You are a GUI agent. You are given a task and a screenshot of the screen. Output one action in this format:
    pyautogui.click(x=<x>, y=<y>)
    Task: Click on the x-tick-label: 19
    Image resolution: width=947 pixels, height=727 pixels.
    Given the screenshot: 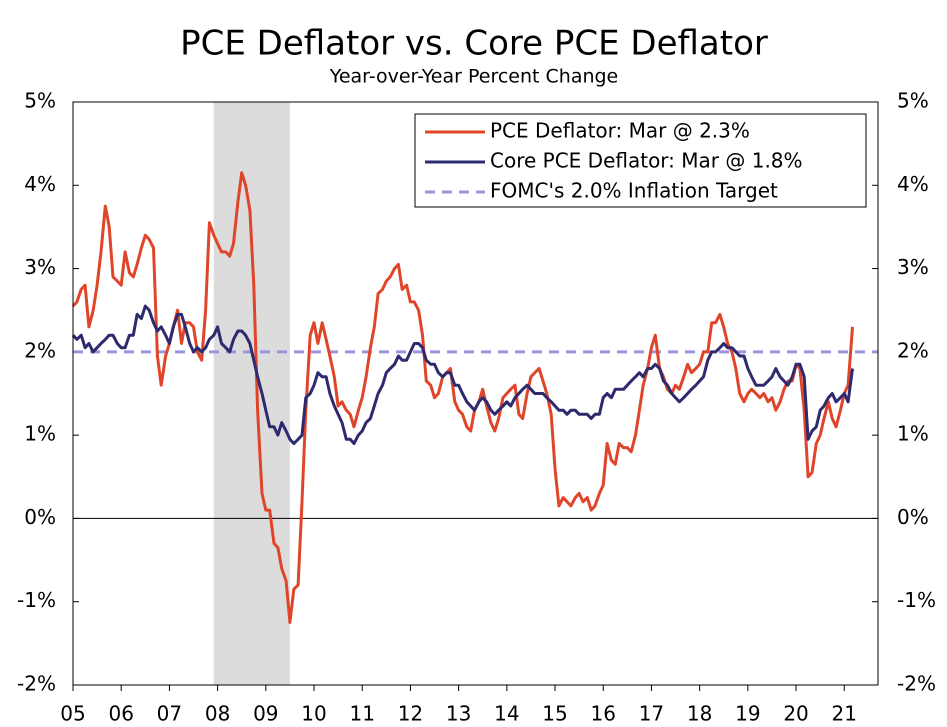 What is the action you would take?
    pyautogui.click(x=747, y=714)
    